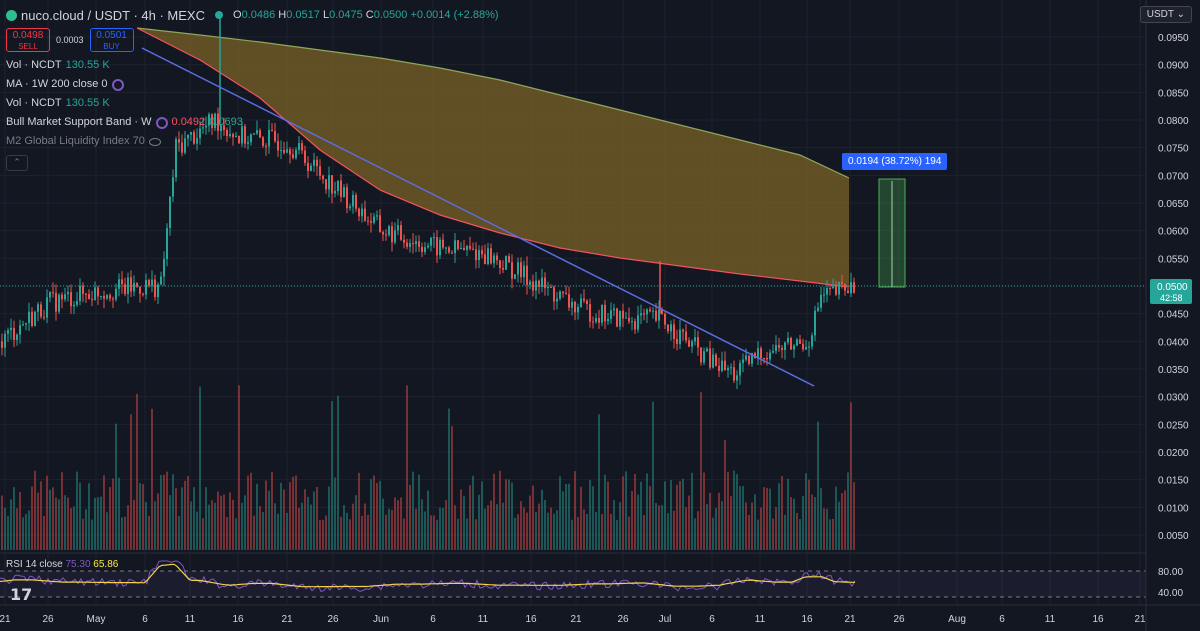  What do you see at coordinates (433, 619) in the screenshot?
I see `time-tick: 6` at bounding box center [433, 619].